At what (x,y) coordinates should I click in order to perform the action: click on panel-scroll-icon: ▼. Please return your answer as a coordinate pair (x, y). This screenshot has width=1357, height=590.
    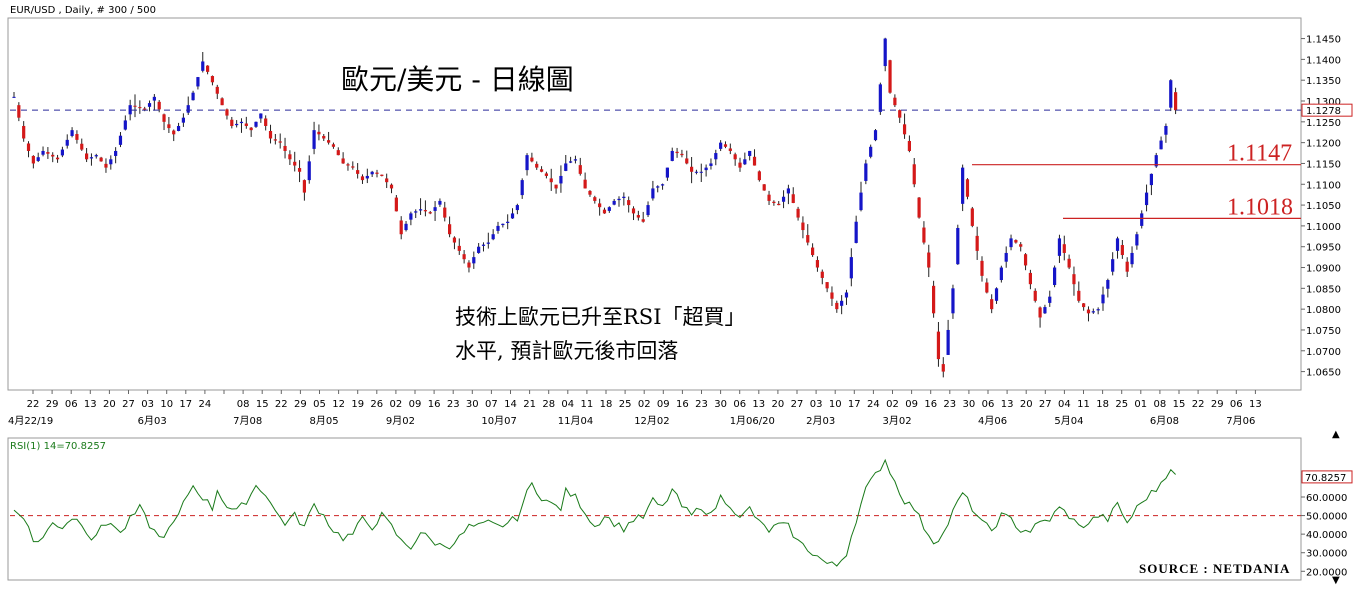
    Looking at the image, I should click on (1336, 580).